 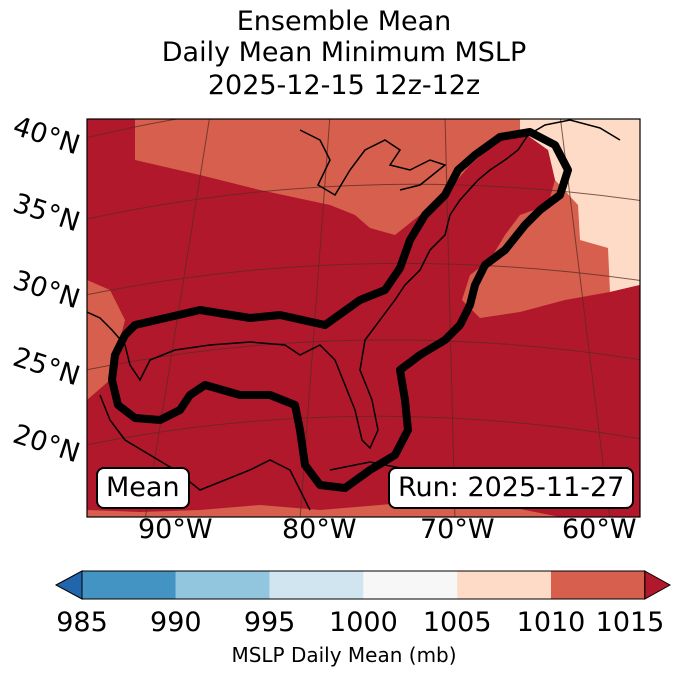 I want to click on lon-label-90: 90°W, so click(x=175, y=529).